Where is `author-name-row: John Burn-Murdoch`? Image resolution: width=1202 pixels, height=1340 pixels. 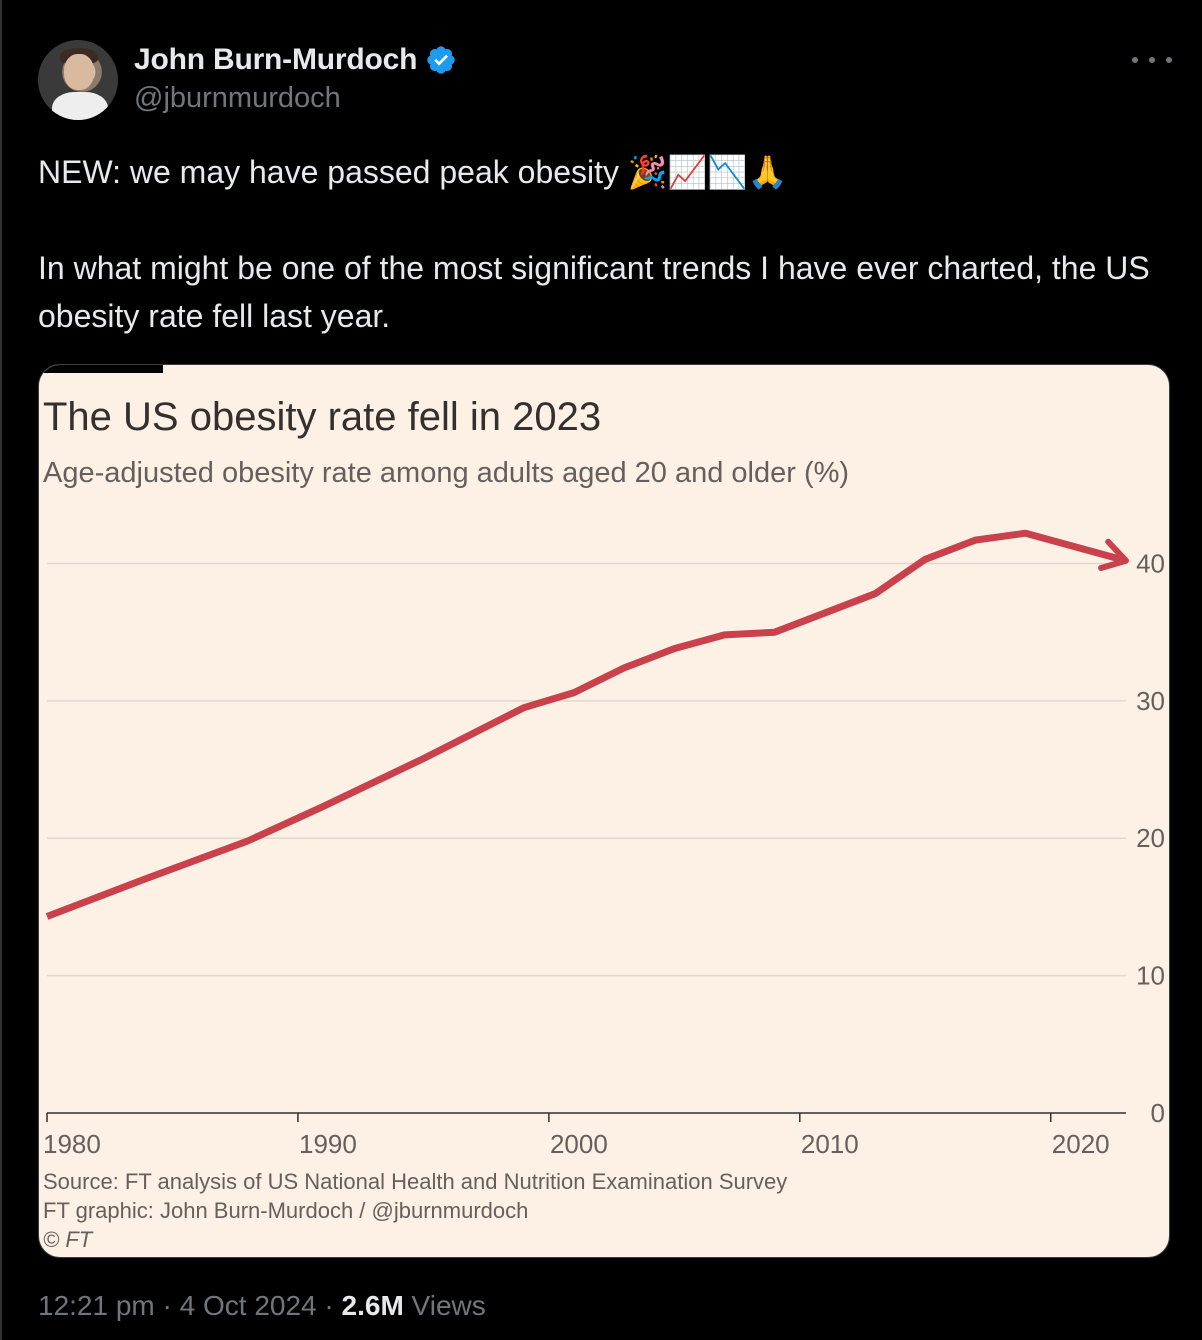
author-name-row: John Burn-Murdoch is located at coordinates (295, 60).